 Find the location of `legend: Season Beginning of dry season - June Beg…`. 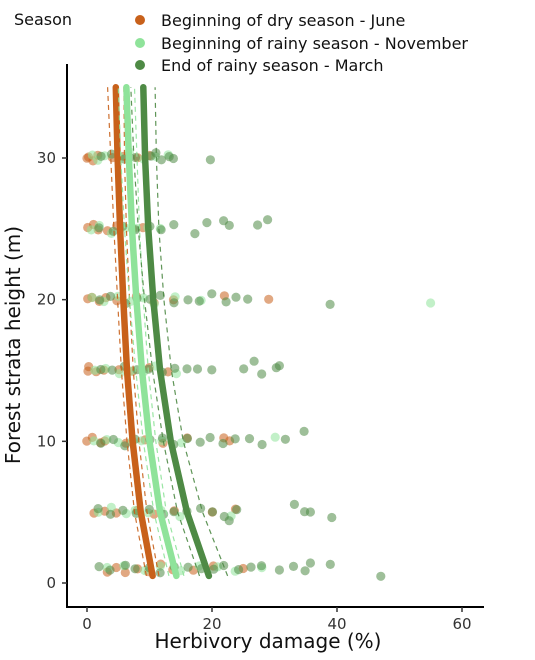

legend: Season Beginning of dry season - June Beg… is located at coordinates (241, 42).